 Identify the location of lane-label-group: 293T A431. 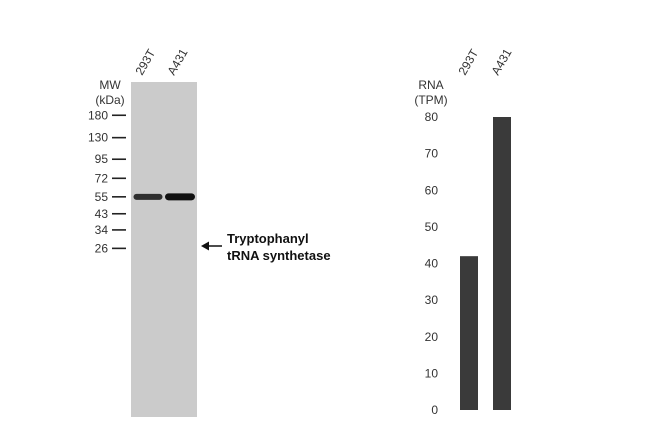
(161, 62).